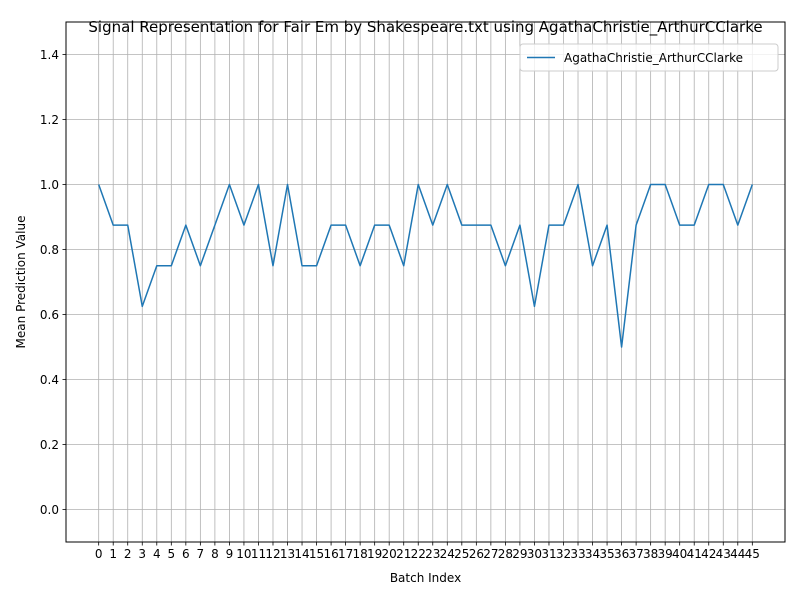 This screenshot has height=600, width=800. I want to click on y-tick-label: 0.0, so click(49, 510).